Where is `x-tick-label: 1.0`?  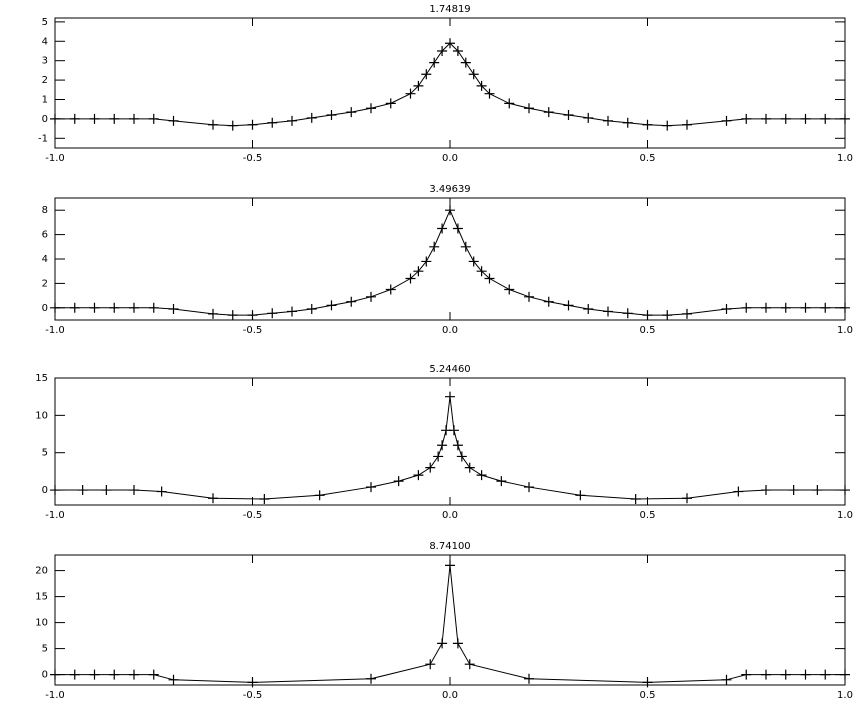
x-tick-label: 1.0 is located at coordinates (845, 695).